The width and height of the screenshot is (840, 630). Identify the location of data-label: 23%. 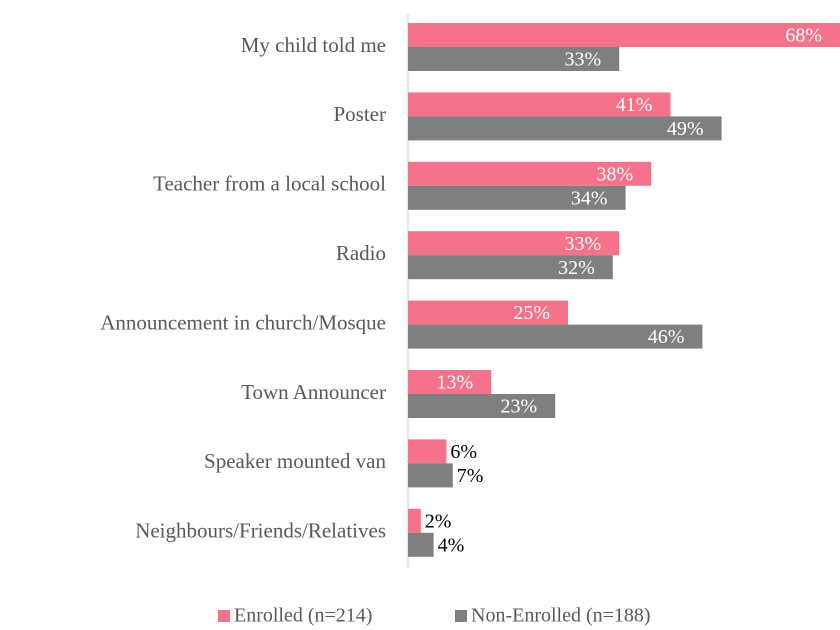
(519, 407).